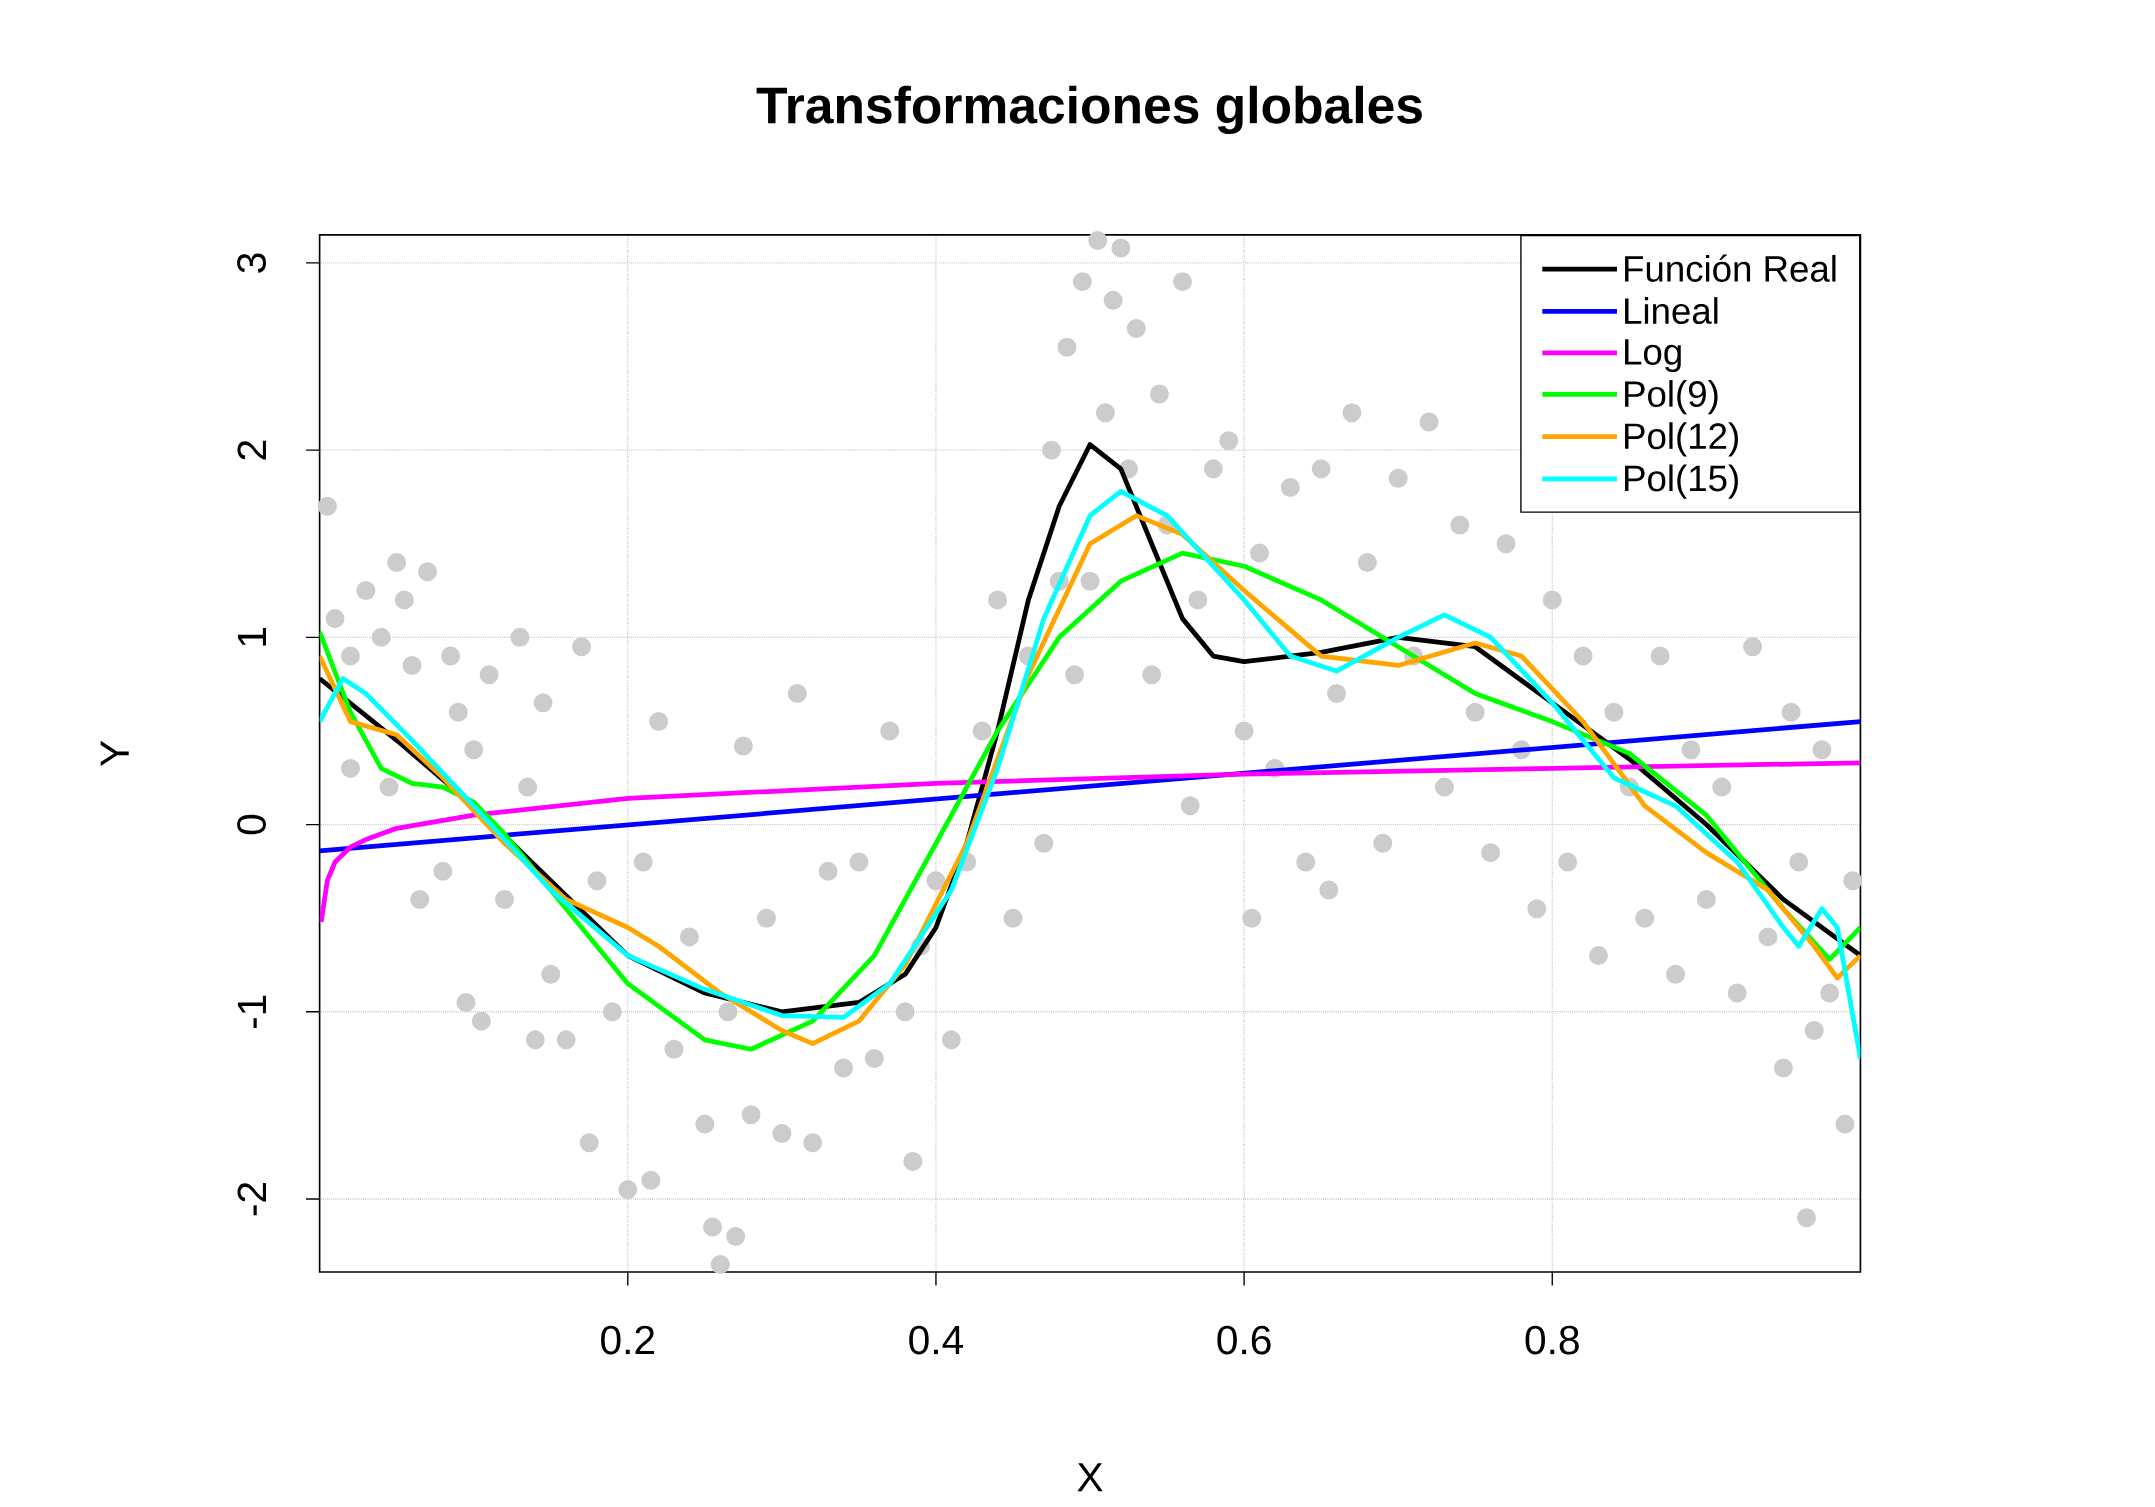  What do you see at coordinates (251, 824) in the screenshot?
I see `y-tick-label: 0` at bounding box center [251, 824].